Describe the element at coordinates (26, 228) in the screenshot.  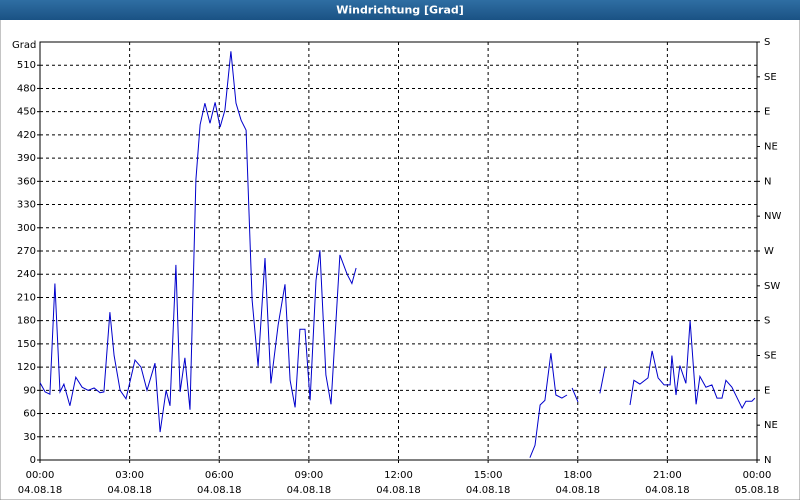
I see `y-tick-label: 300` at that location.